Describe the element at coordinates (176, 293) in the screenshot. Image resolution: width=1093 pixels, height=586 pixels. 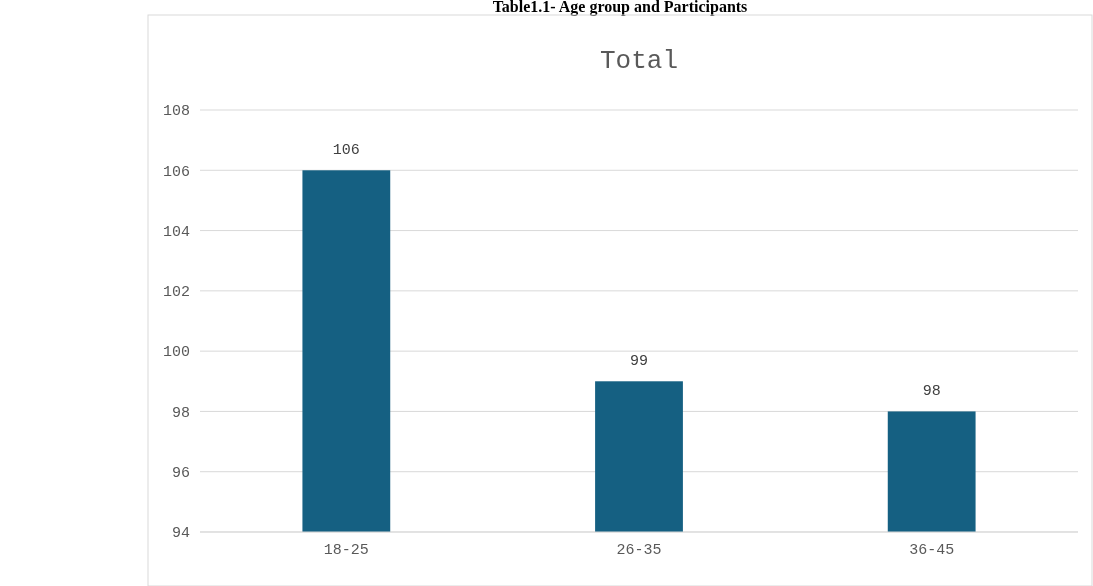
I see `y-tick-label: 102` at that location.